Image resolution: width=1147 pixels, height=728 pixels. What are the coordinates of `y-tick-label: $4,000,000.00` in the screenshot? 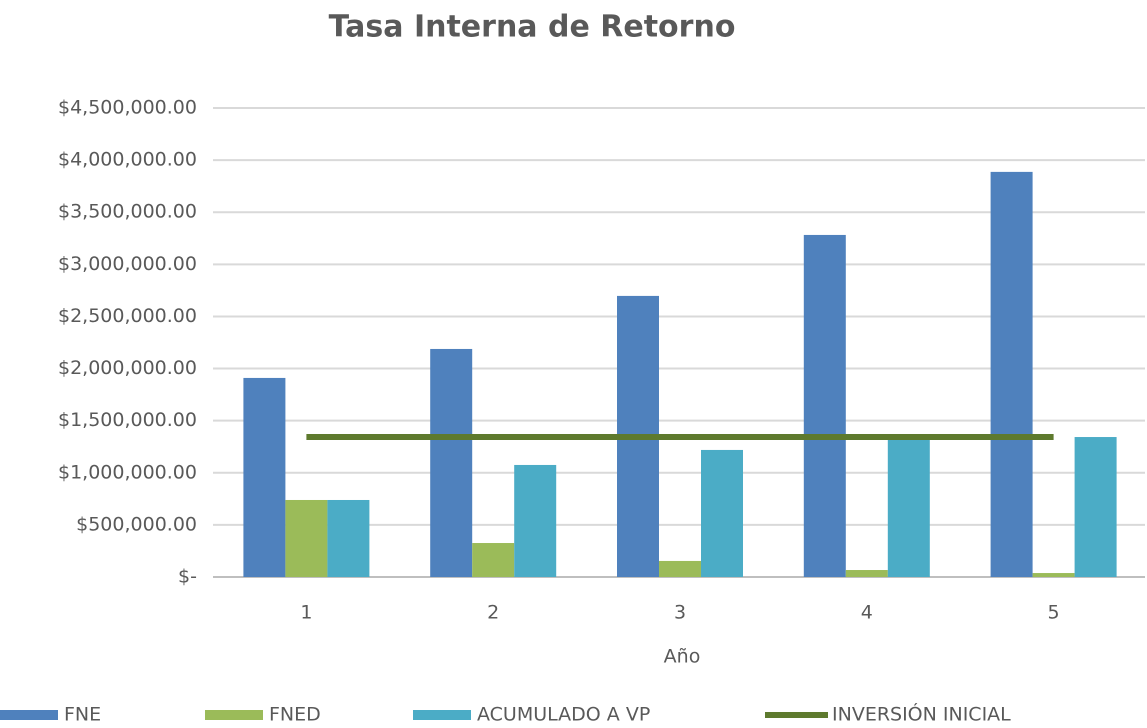 It's located at (127, 160).